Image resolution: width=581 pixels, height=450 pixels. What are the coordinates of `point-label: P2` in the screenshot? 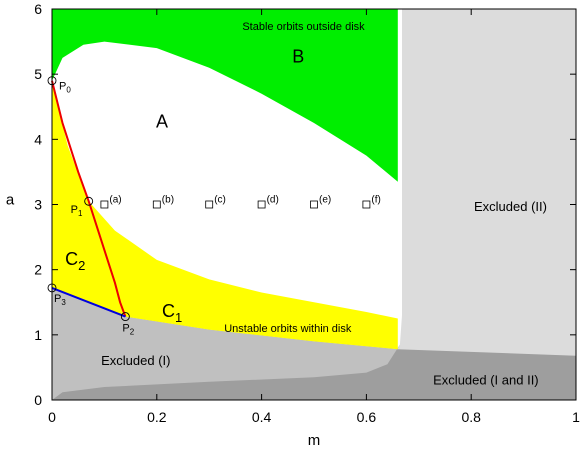 It's located at (128, 330).